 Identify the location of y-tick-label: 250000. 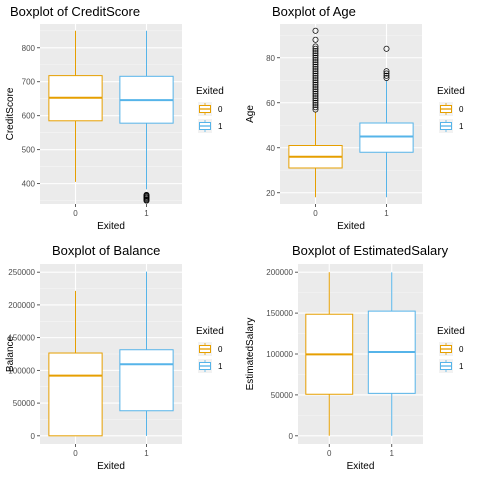
(21, 272).